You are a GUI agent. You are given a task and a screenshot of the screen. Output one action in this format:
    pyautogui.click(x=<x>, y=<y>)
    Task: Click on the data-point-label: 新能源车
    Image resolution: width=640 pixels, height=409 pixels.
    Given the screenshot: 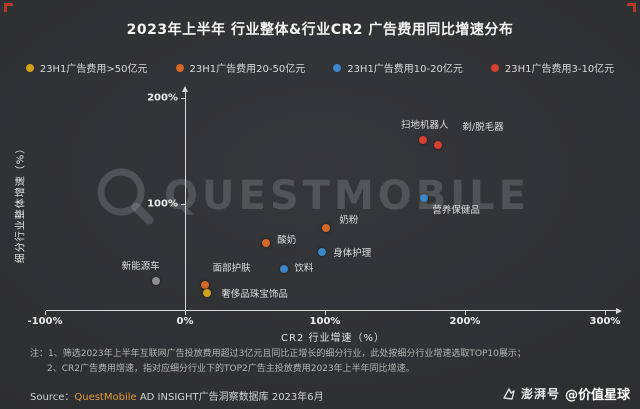 What is the action you would take?
    pyautogui.click(x=140, y=267)
    